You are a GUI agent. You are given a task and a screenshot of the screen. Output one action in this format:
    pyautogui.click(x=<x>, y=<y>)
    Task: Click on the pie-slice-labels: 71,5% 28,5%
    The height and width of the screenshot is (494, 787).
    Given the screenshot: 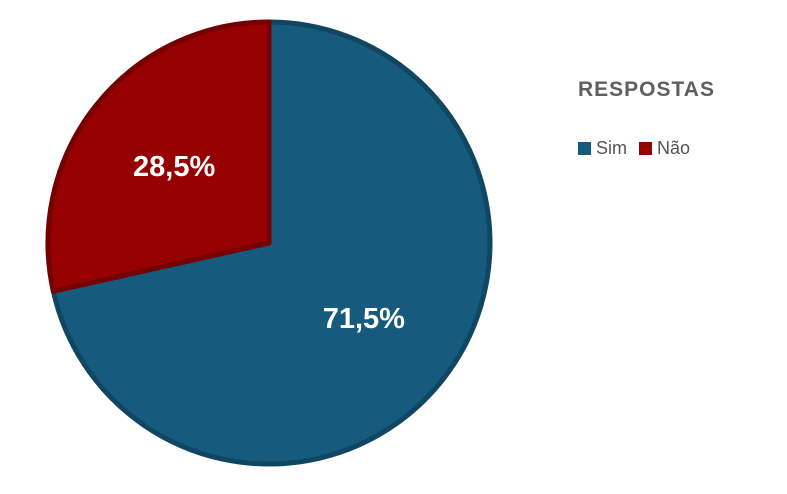 What is the action you would take?
    pyautogui.click(x=269, y=243)
    